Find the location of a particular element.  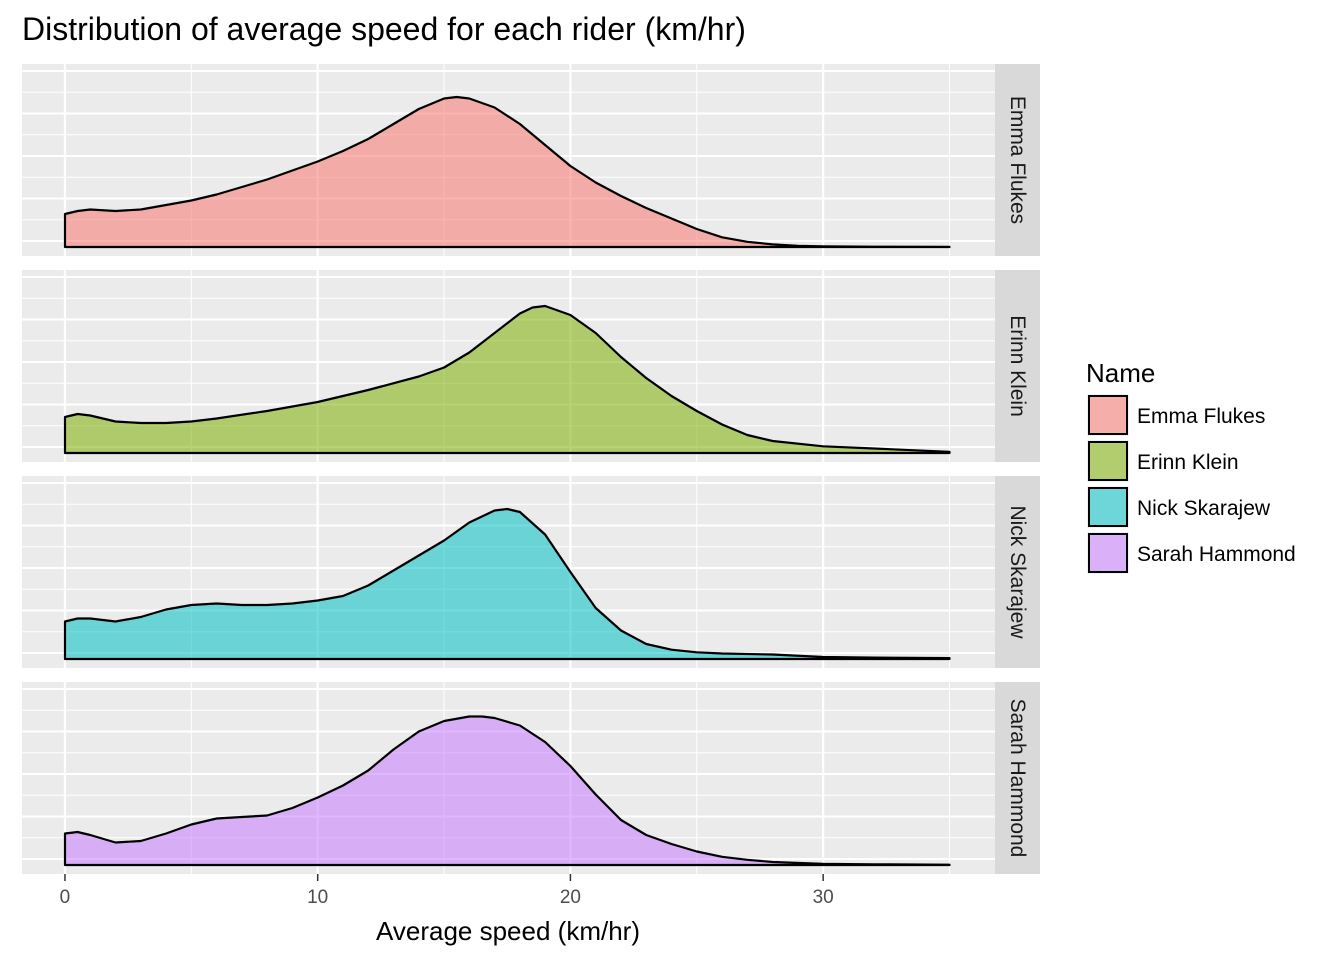

x-axis-title: Average speed (km/hr) is located at coordinates (508, 931).